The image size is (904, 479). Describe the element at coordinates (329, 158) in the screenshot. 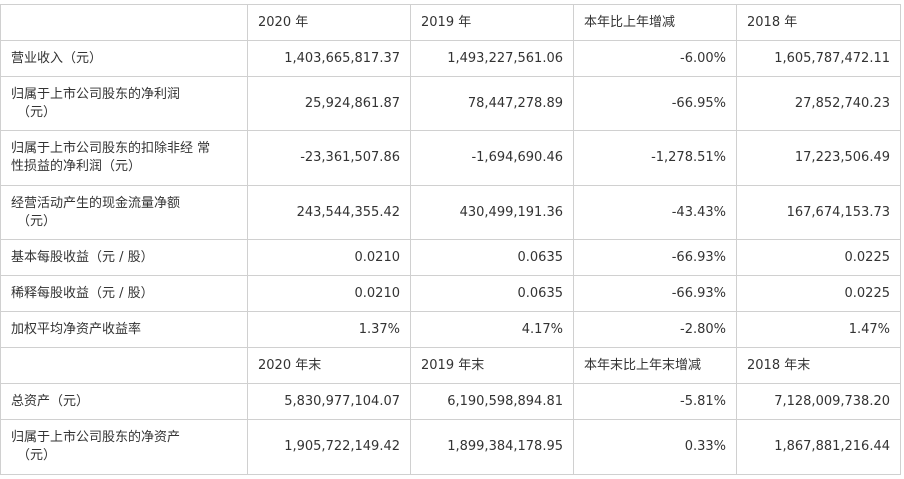

I see `value-2020: -23,361,507.86` at that location.